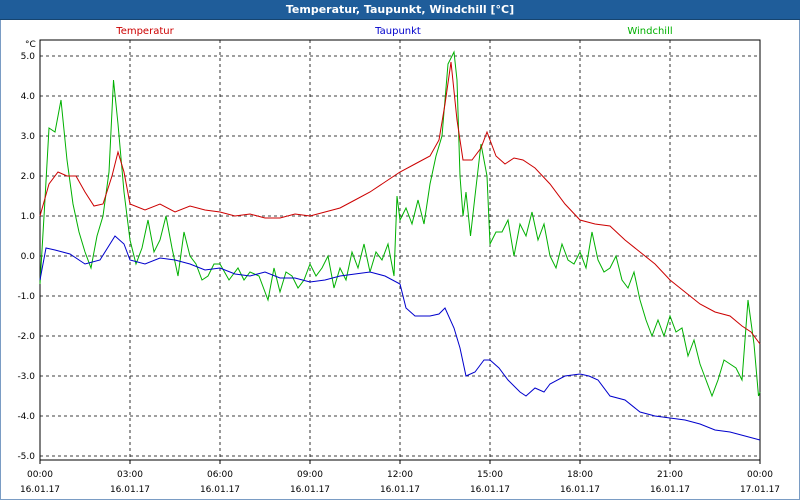  Describe the element at coordinates (28, 177) in the screenshot. I see `y-tick-label: 2.0` at that location.